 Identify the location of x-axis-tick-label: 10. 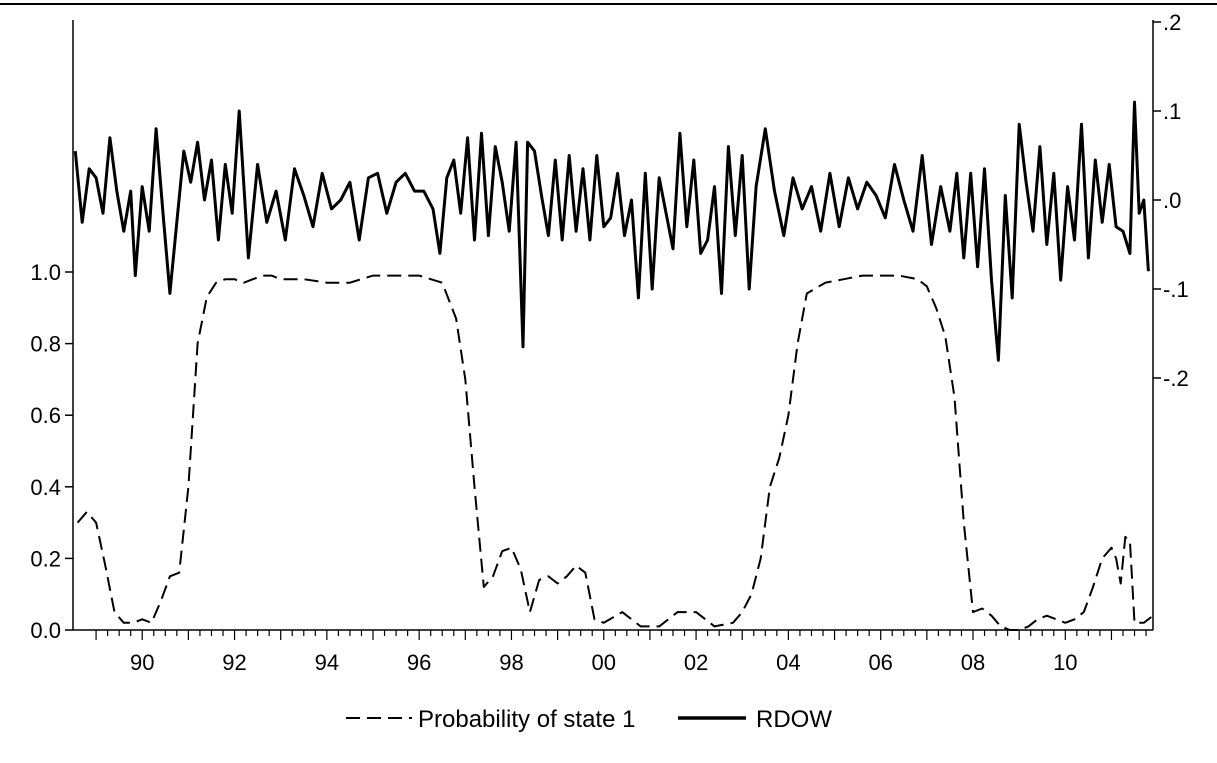
(1065, 662).